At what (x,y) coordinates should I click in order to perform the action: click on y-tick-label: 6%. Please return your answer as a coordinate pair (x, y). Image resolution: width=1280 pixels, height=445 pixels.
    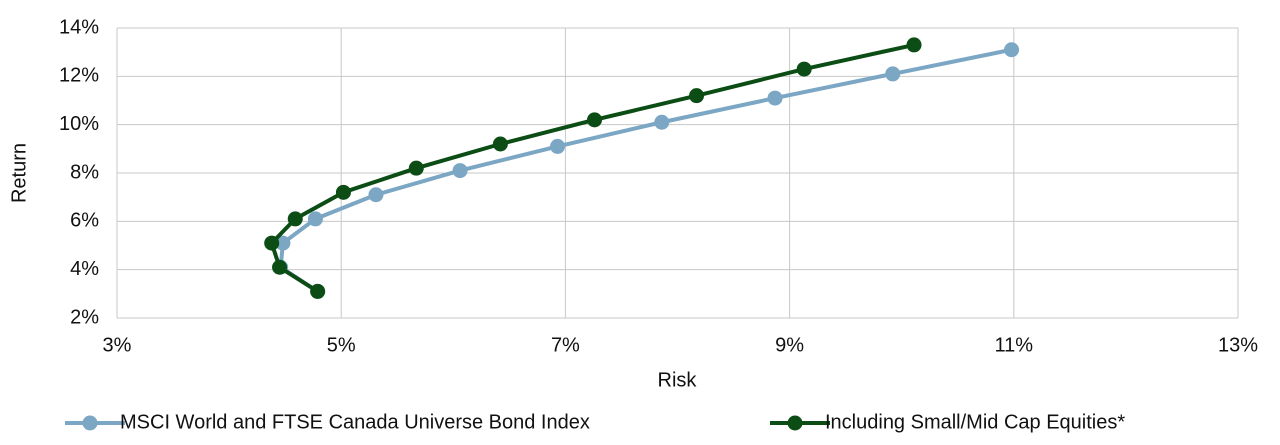
    Looking at the image, I should click on (84, 221).